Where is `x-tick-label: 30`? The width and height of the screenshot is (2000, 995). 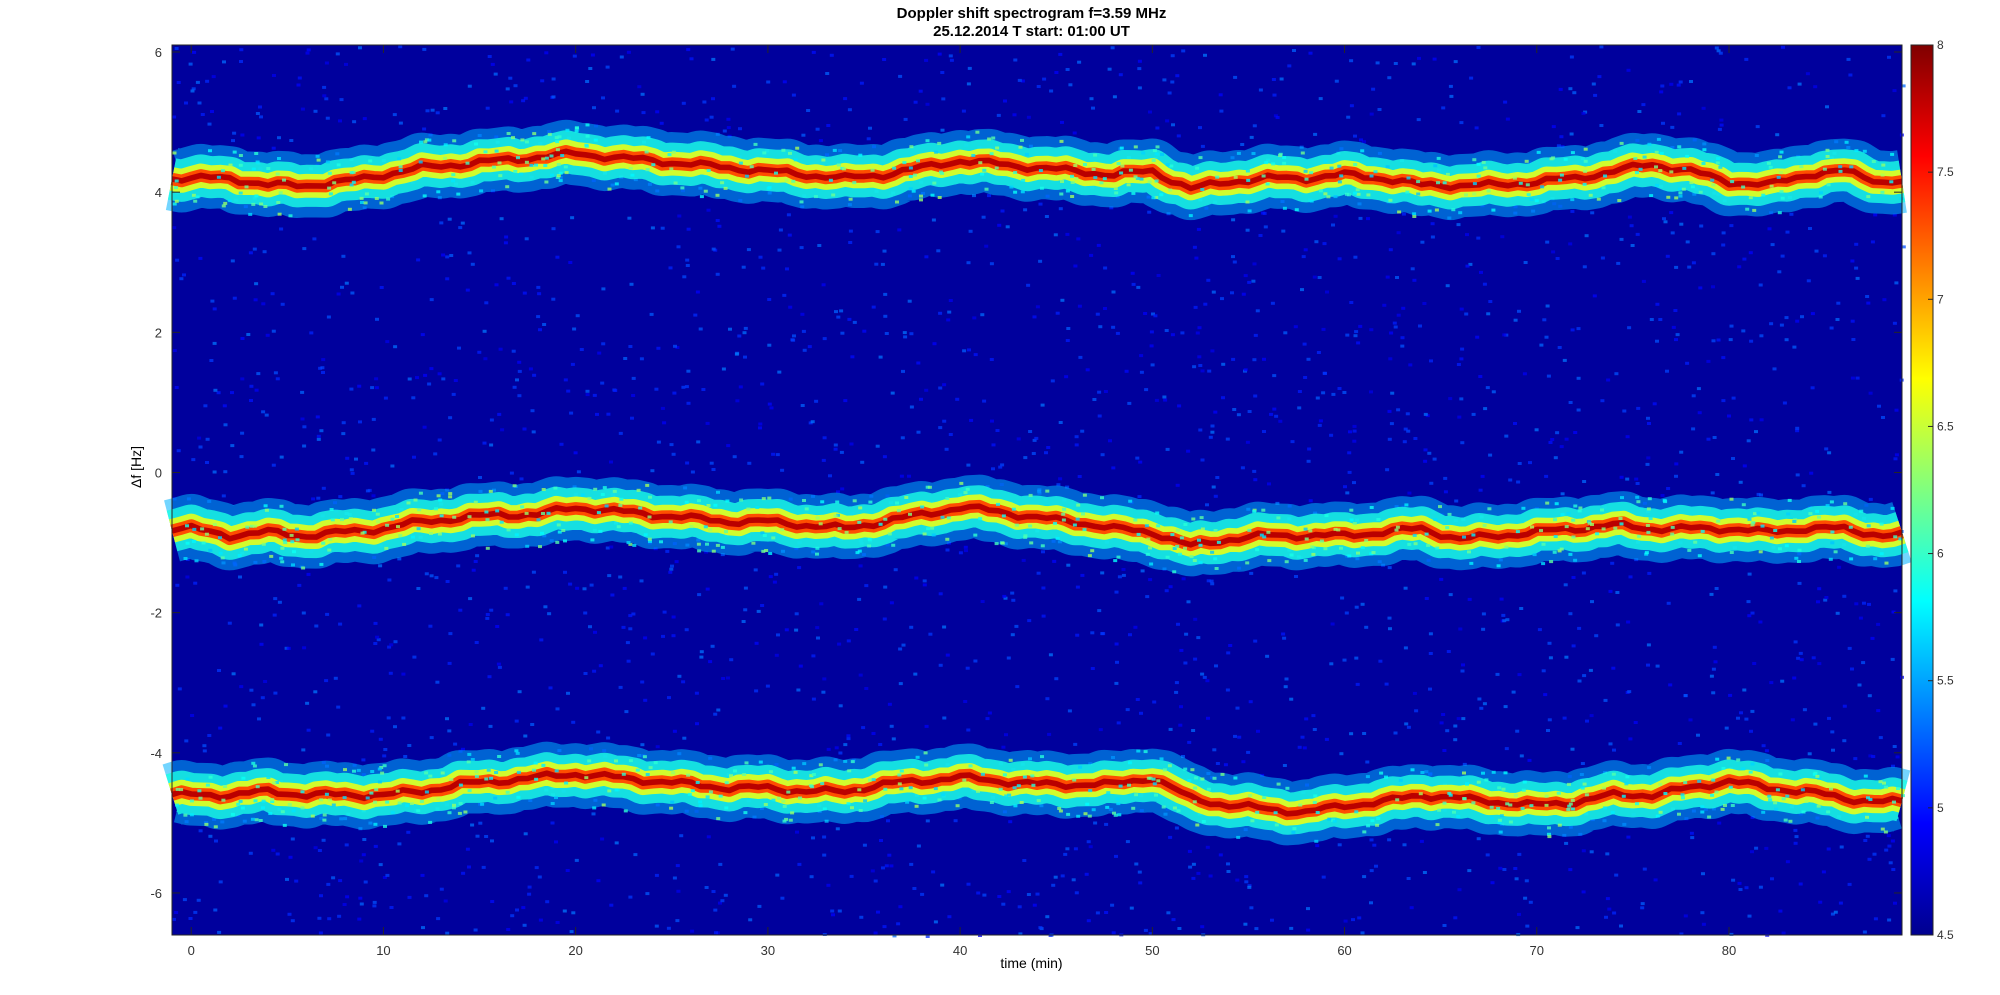 x-tick-label: 30 is located at coordinates (768, 950).